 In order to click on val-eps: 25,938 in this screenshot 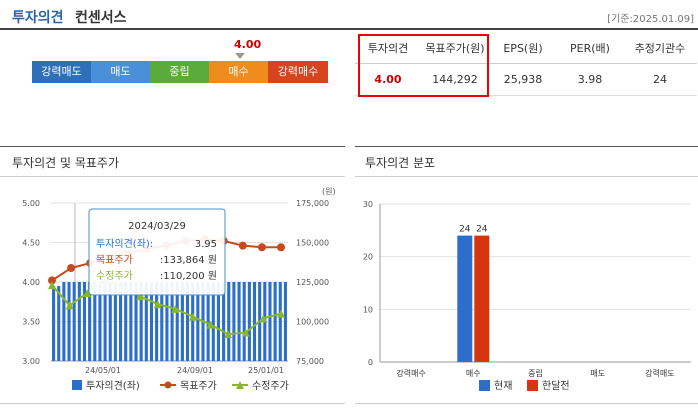, I will do `click(523, 79)`.